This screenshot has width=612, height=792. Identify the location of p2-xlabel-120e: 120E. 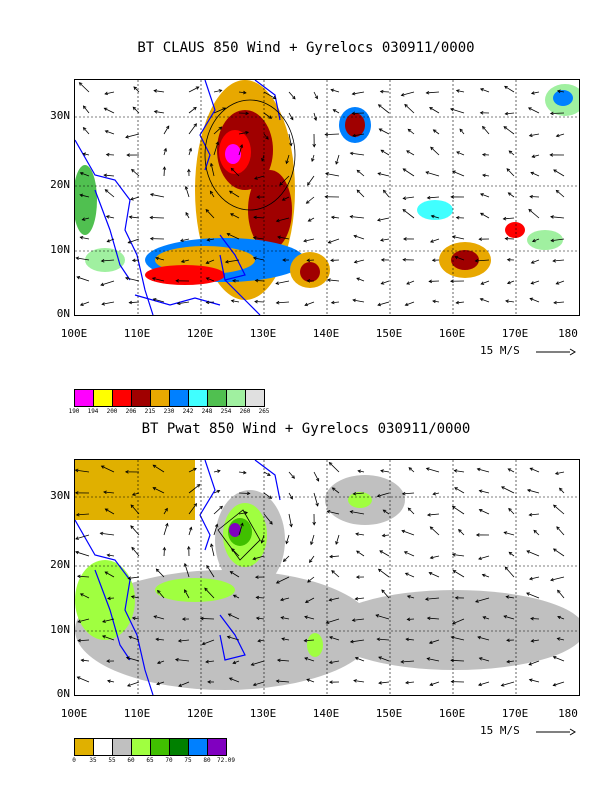
(200, 713).